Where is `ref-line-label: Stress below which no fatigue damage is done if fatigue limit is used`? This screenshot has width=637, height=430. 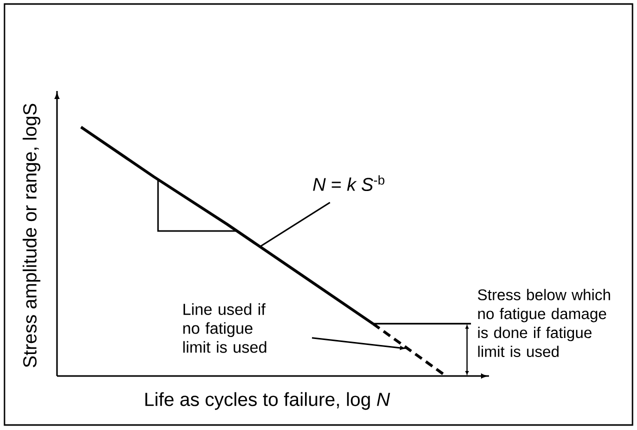
ref-line-label: Stress below which no fatigue damage is done if fatigue limit is used is located at coordinates (544, 323).